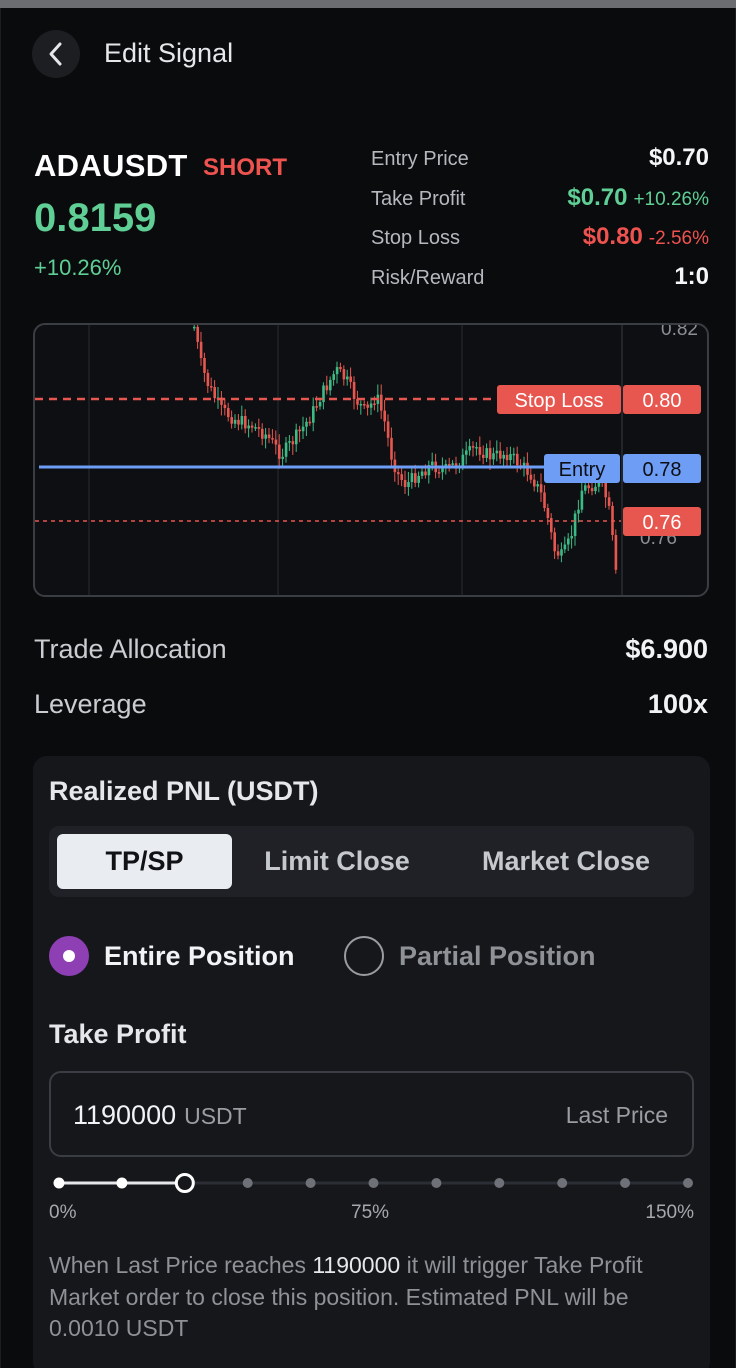 This screenshot has height=1368, width=736. What do you see at coordinates (566, 861) in the screenshot?
I see `tab-market-close: Market Close` at bounding box center [566, 861].